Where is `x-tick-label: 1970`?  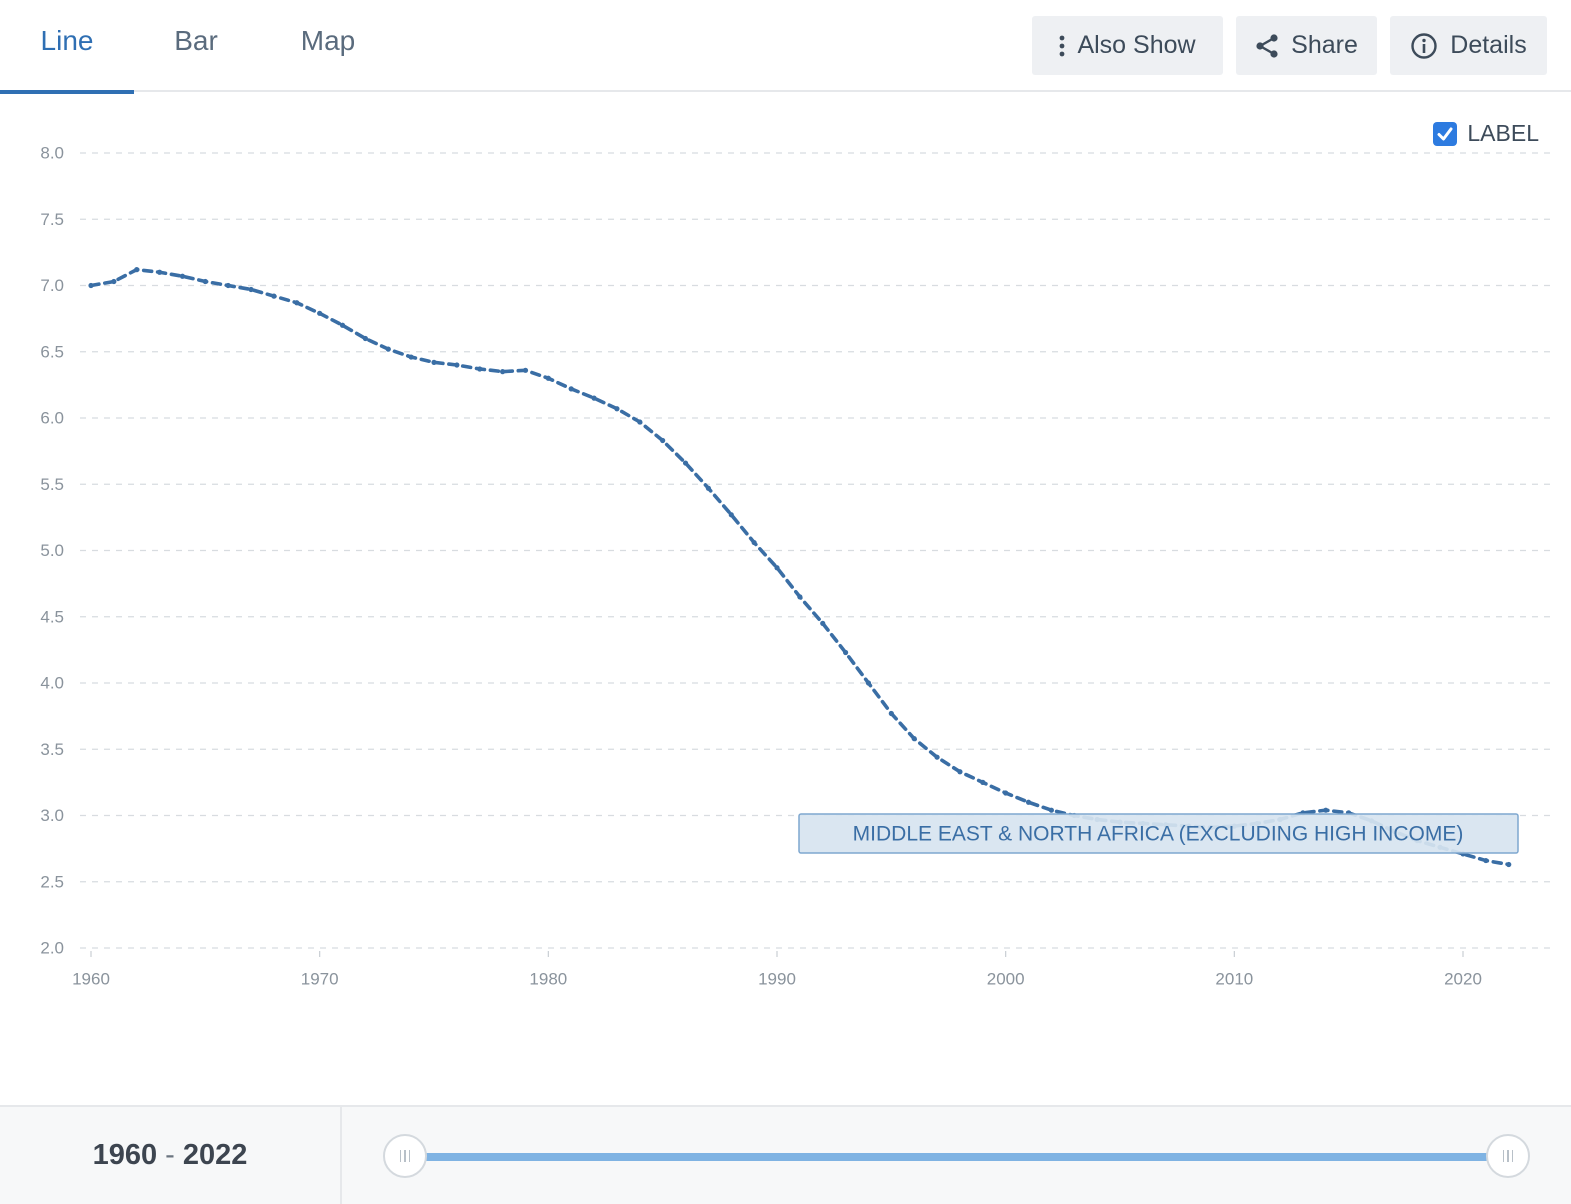 x-tick-label: 1970 is located at coordinates (320, 979).